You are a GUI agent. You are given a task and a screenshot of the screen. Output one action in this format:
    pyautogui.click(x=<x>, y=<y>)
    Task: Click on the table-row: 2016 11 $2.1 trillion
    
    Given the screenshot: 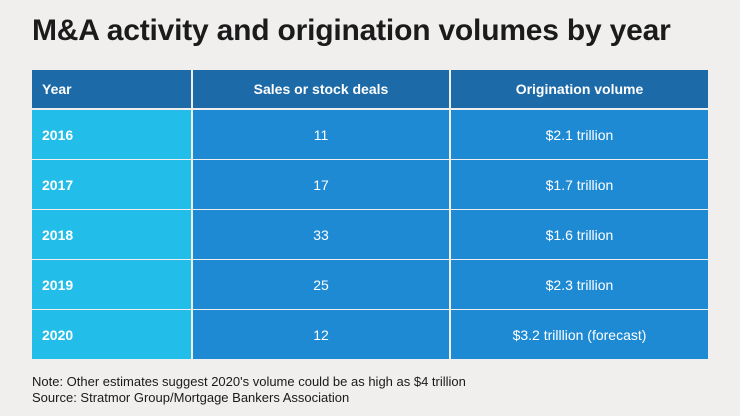 What is the action you would take?
    pyautogui.click(x=370, y=134)
    